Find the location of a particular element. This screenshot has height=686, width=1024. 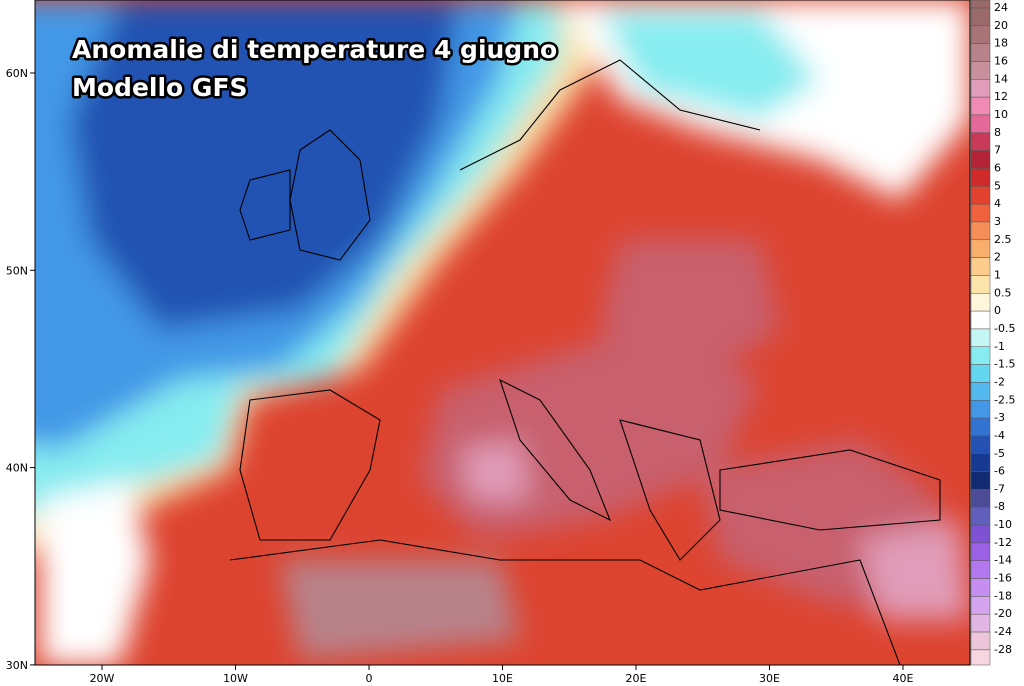

colorbar-label: -28 is located at coordinates (1003, 649).